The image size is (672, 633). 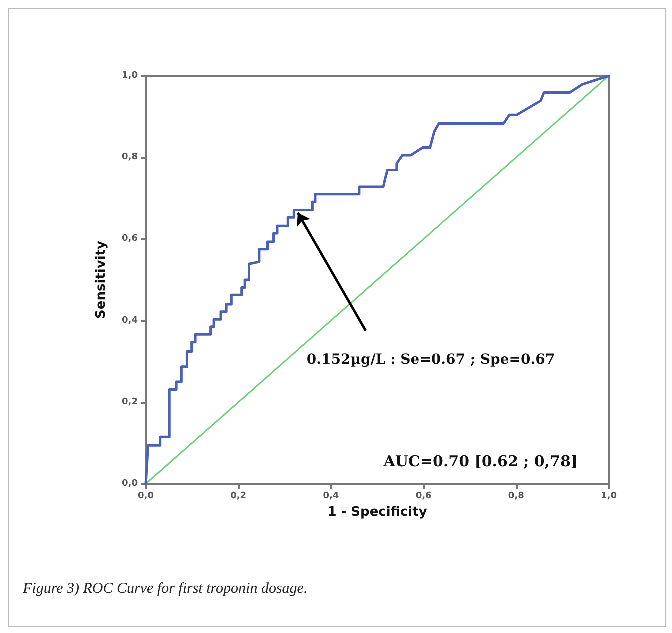 What do you see at coordinates (130, 76) in the screenshot?
I see `y-tick-label: 1,0` at bounding box center [130, 76].